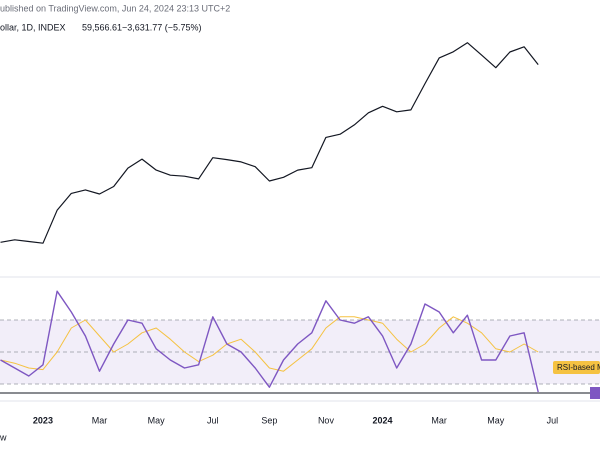  What do you see at coordinates (3, 437) in the screenshot?
I see `footer: w` at bounding box center [3, 437].